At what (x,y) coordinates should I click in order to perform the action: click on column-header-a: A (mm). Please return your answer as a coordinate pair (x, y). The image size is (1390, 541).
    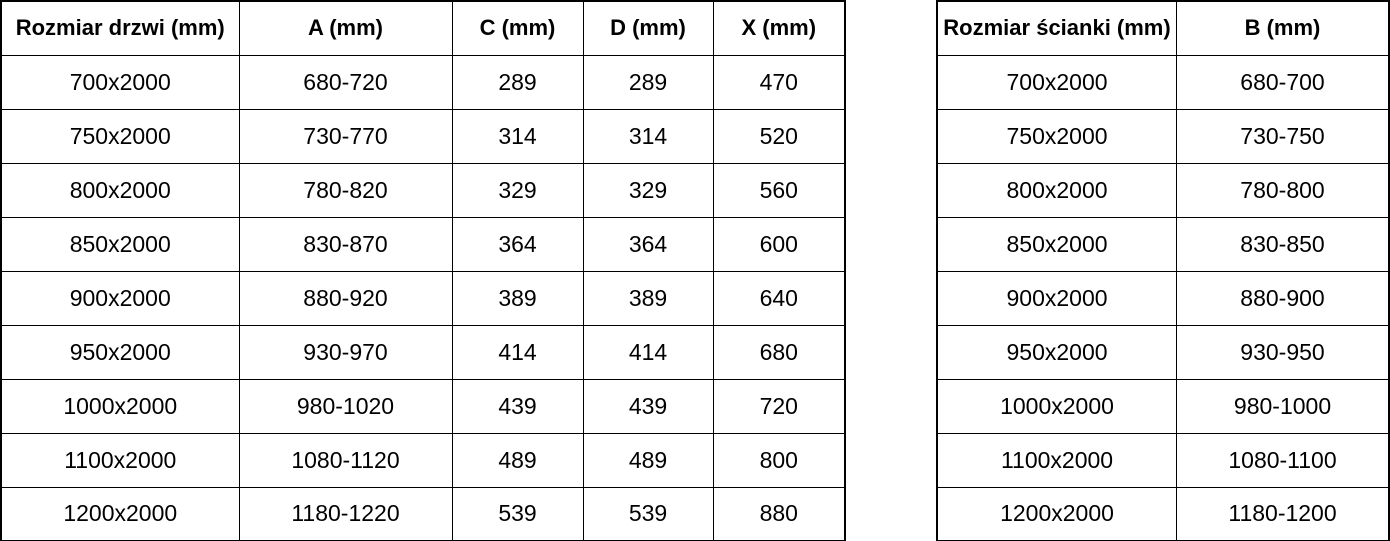
    Looking at the image, I should click on (345, 28).